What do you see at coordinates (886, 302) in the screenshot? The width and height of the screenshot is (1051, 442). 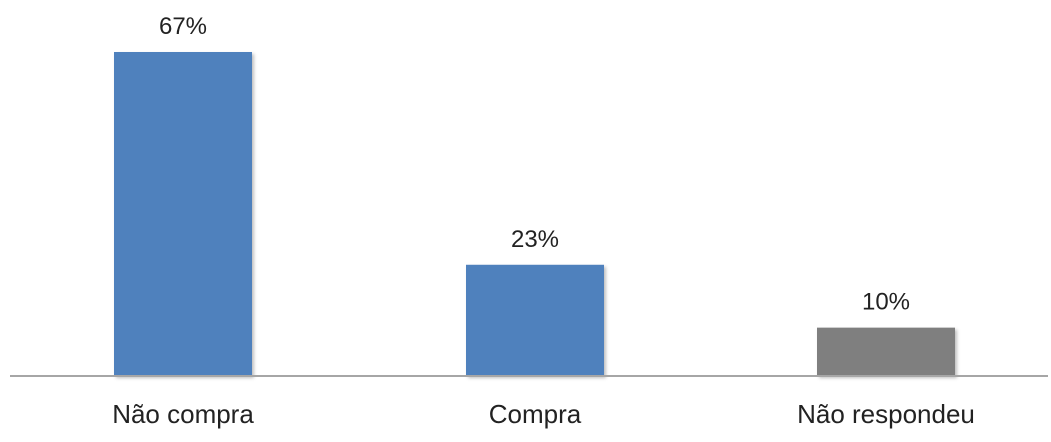 I see `data-label-2: 10%` at bounding box center [886, 302].